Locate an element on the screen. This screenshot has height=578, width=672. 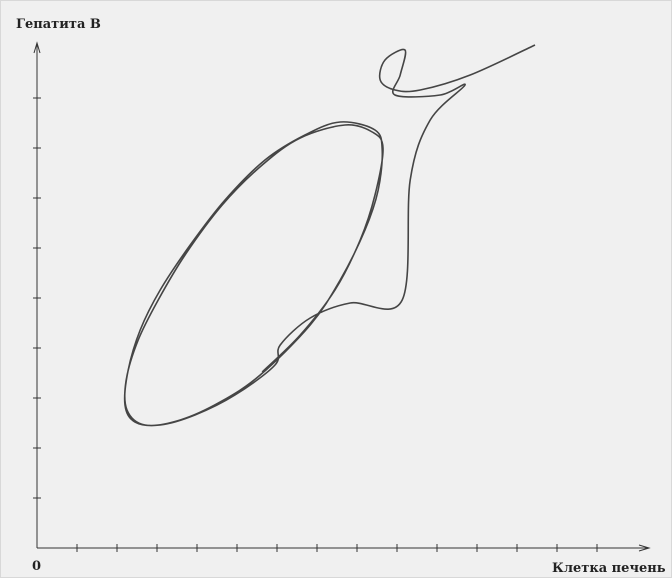
origin-label: 0 is located at coordinates (36, 566).